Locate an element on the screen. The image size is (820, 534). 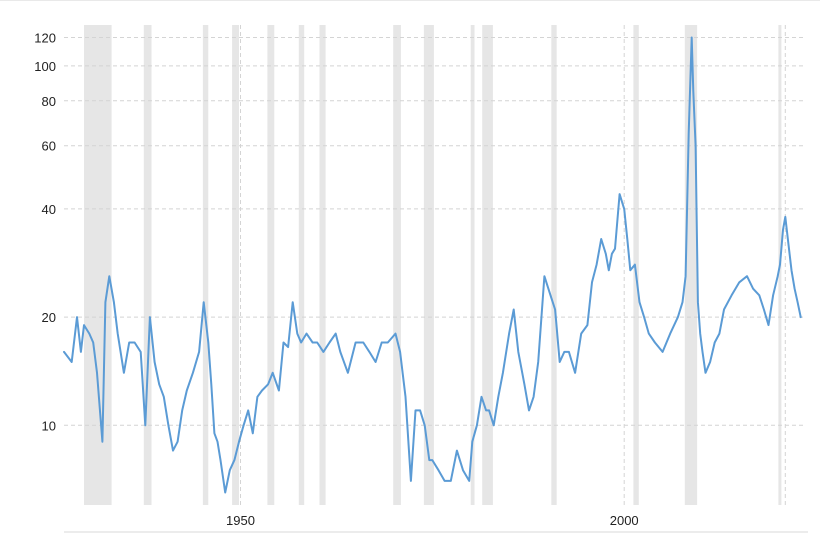
y-tick-label-100: 100 is located at coordinates (45, 66).